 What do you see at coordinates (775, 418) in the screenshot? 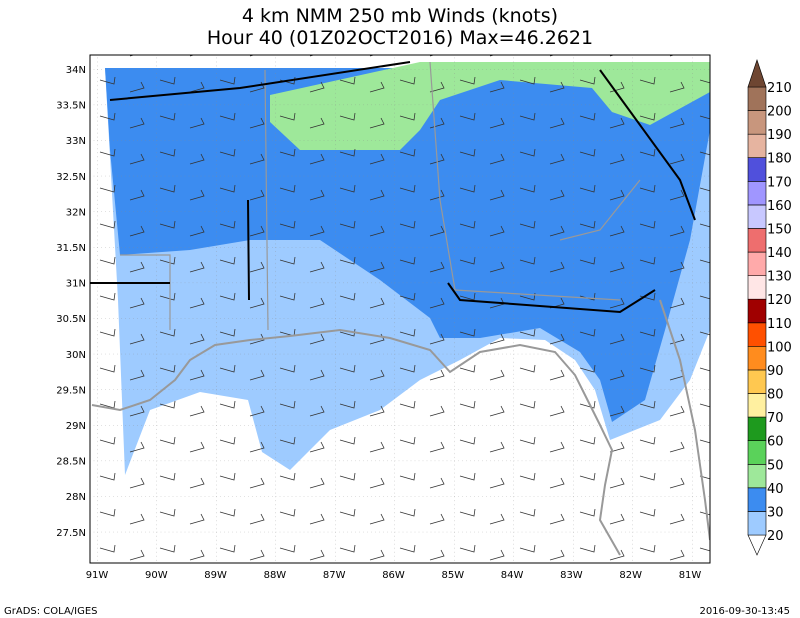
I see `colorbar-label: 70` at bounding box center [775, 418].